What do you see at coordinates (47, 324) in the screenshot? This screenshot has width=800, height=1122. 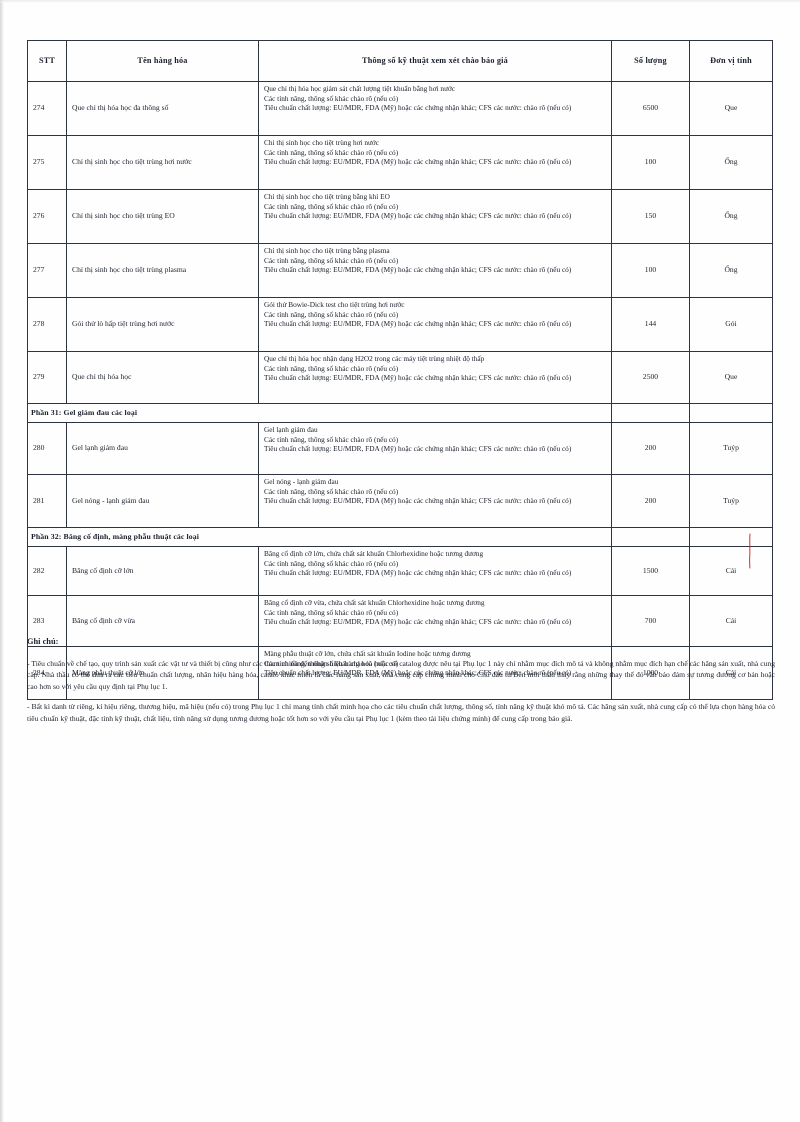 I see `cell-stt: 278` at bounding box center [47, 324].